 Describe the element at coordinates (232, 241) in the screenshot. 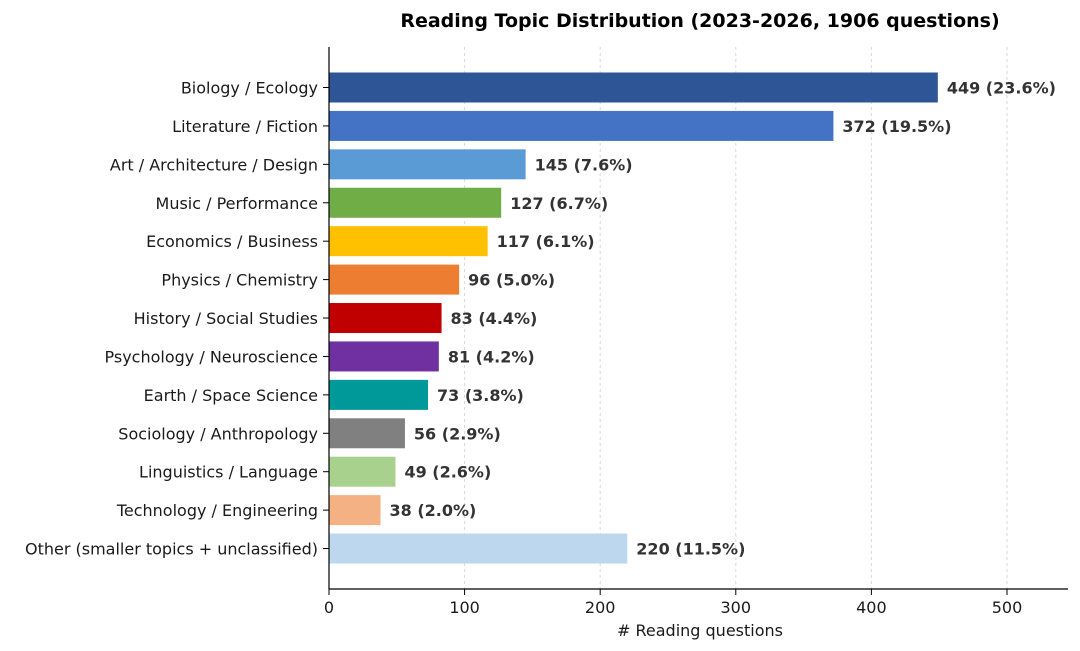

I see `category-label: Economics / Business` at that location.